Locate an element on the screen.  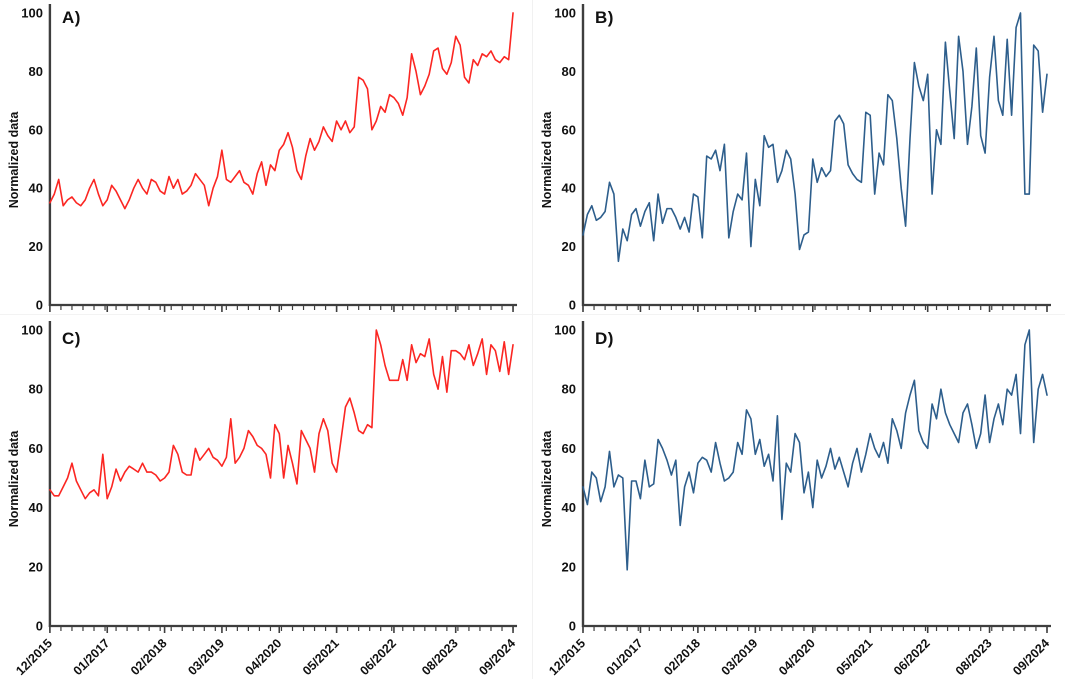
panel-b-label: B) is located at coordinates (604, 17).